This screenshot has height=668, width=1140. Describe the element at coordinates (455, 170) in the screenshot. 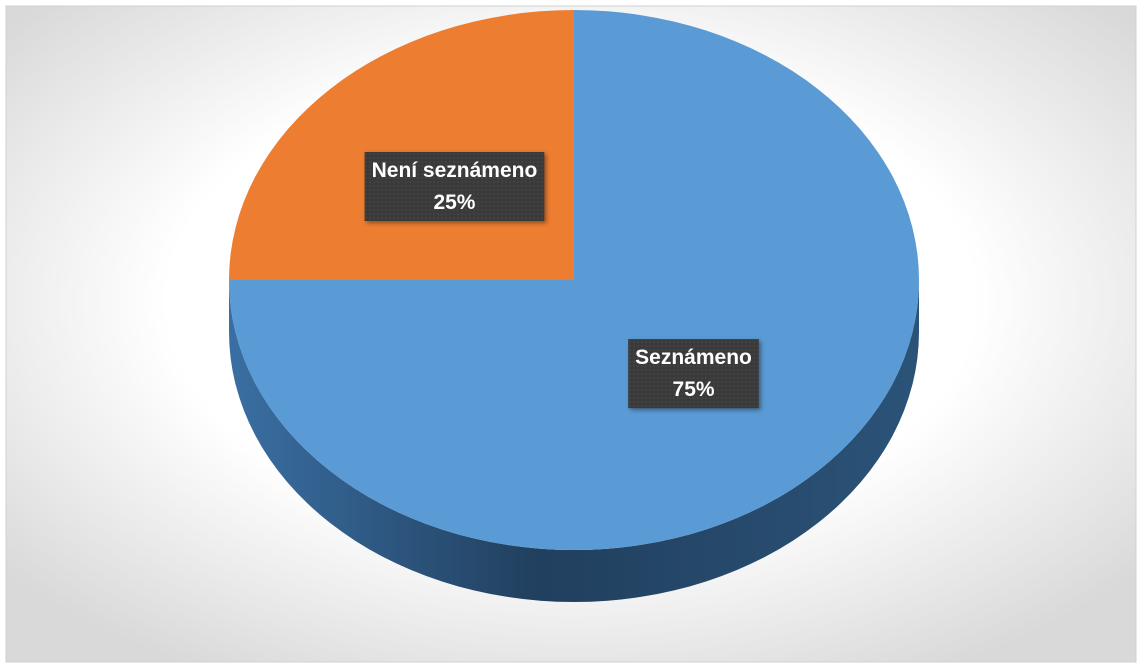

I see `data-label-category: Není seznámeno` at that location.